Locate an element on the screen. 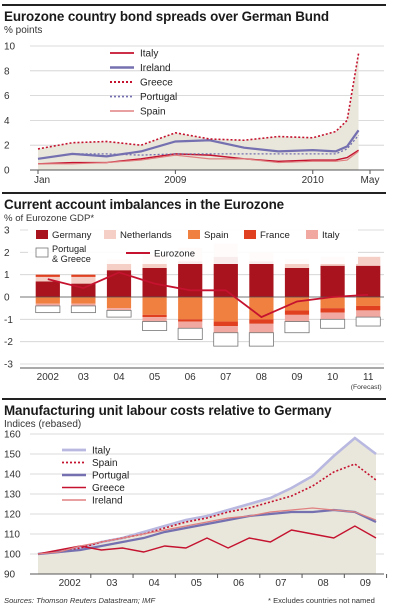 Image resolution: width=400 pixels, height=614 pixels. y-tick-label: 110 is located at coordinates (12, 535).